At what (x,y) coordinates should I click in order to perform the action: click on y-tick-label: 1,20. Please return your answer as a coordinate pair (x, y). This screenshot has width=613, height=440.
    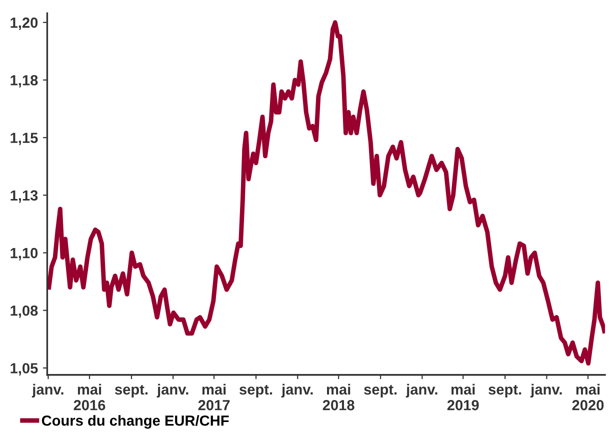
    Looking at the image, I should click on (24, 24).